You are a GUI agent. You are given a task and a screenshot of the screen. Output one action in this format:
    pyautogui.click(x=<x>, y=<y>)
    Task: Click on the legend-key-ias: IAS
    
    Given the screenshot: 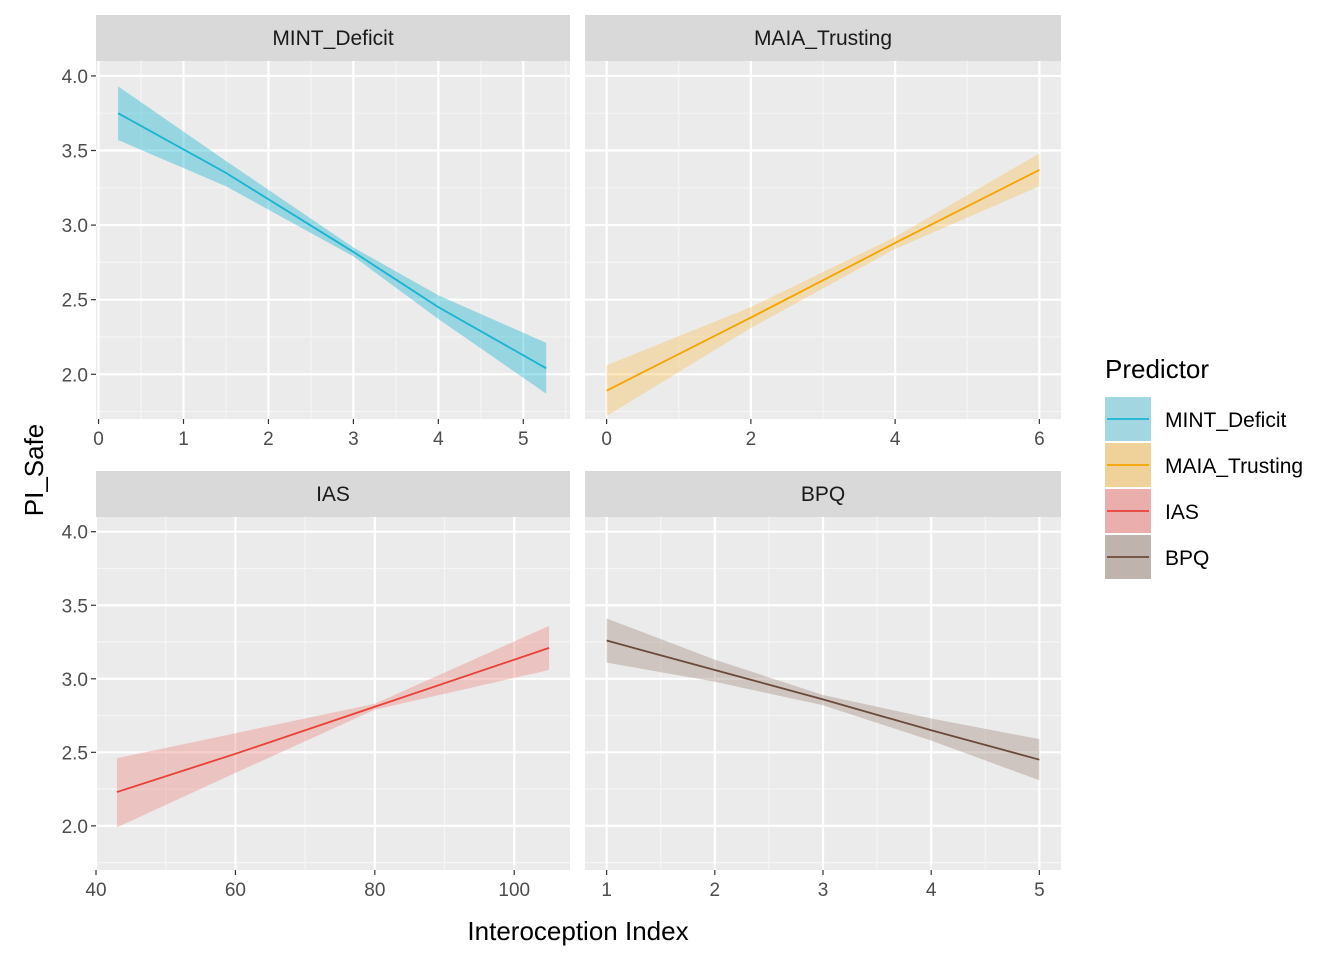 What is the action you would take?
    pyautogui.click(x=1152, y=511)
    